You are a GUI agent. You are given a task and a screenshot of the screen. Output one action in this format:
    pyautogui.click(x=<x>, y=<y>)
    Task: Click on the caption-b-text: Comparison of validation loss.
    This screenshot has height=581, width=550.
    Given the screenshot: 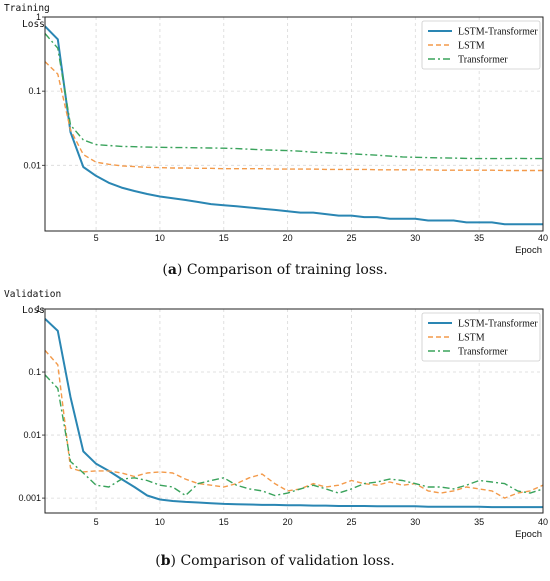 What is the action you would take?
    pyautogui.click(x=287, y=561)
    